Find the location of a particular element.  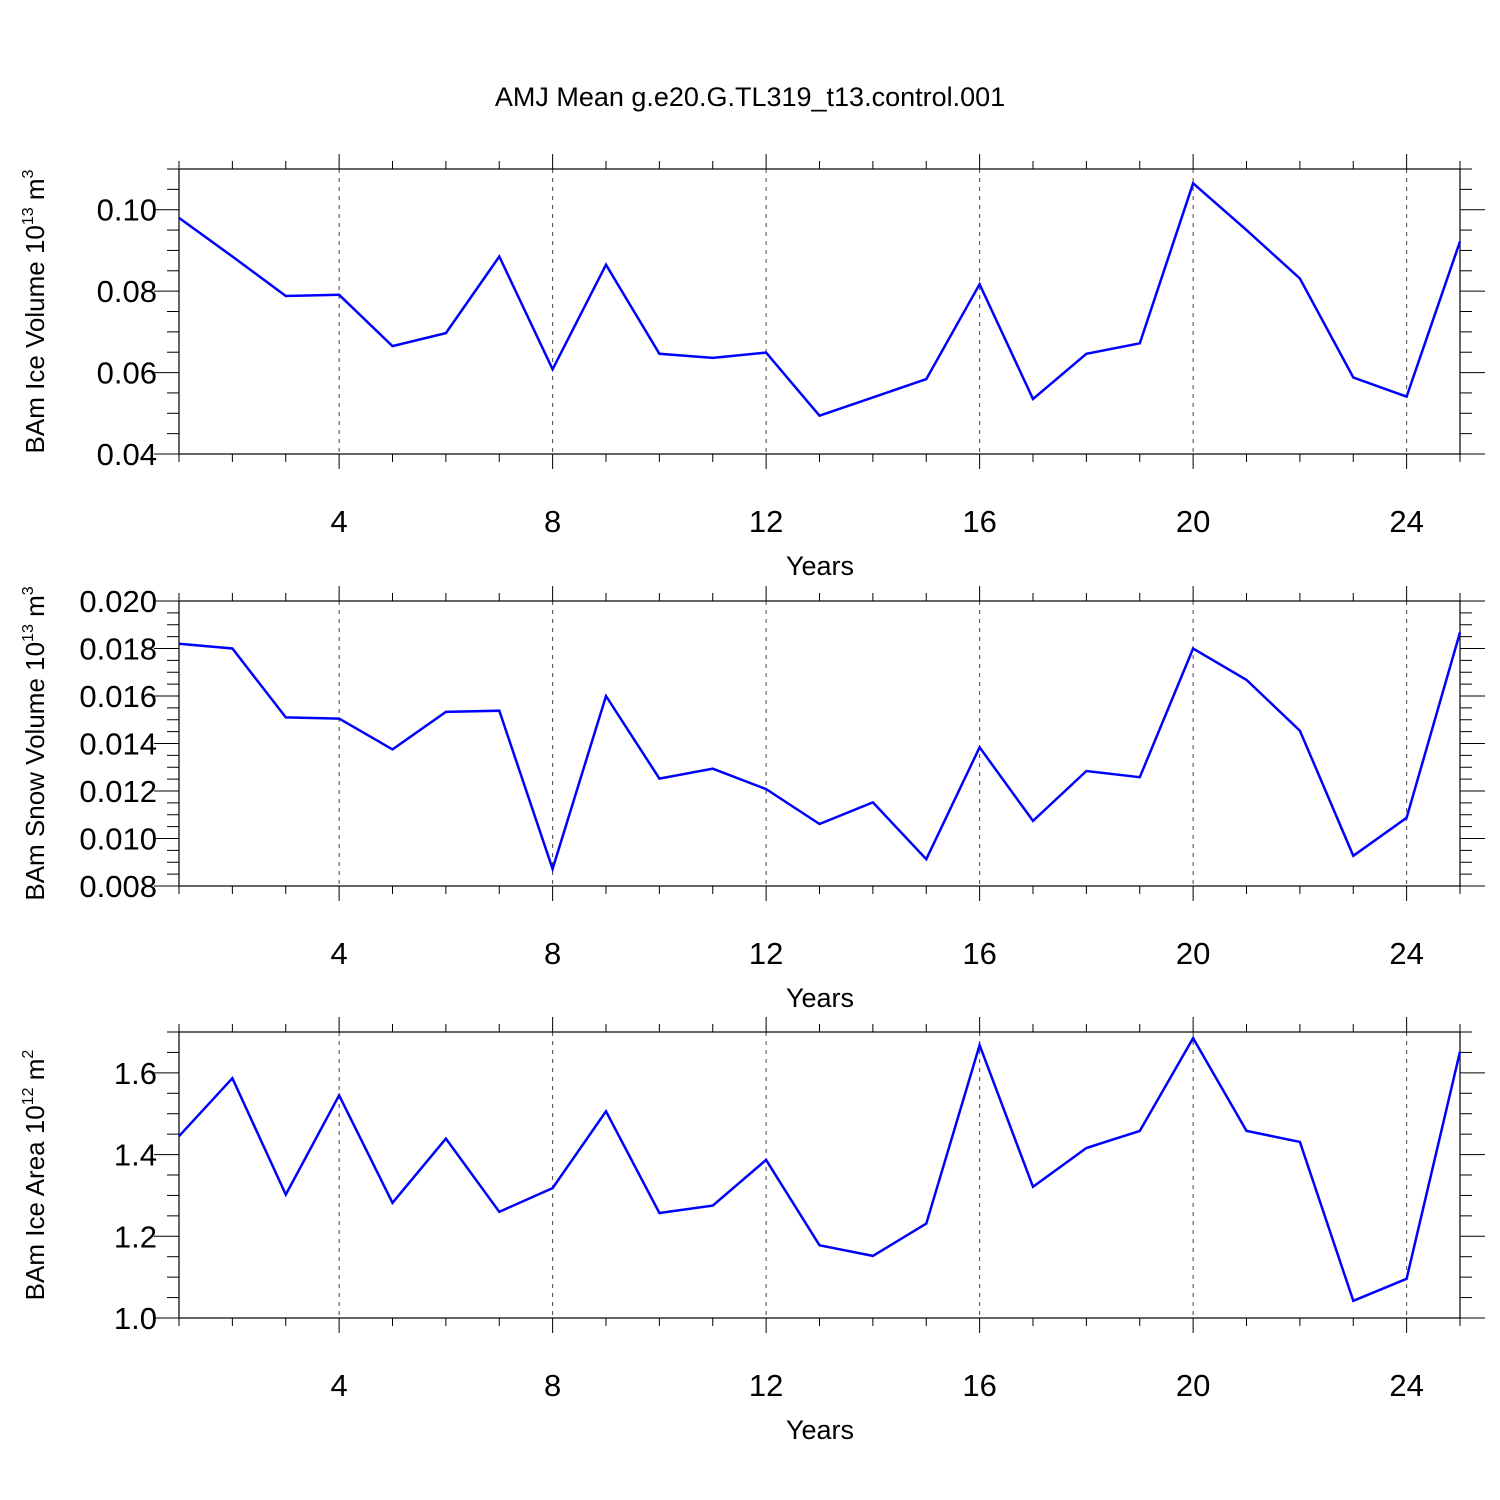

panel-3-x-axis-label: Years is located at coordinates (820, 1430).